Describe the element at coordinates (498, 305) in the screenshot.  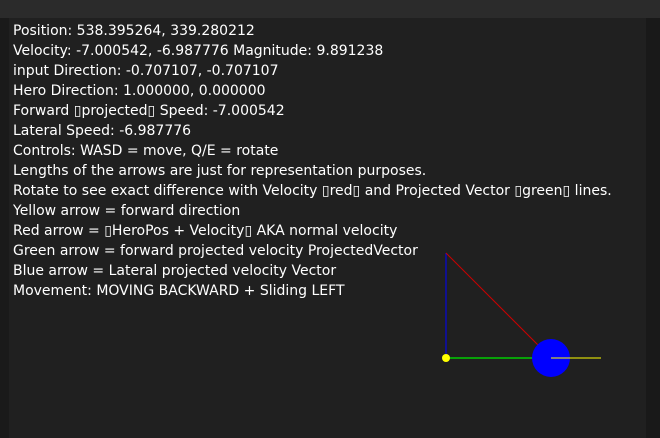
I see `velocity-arrow` at that location.